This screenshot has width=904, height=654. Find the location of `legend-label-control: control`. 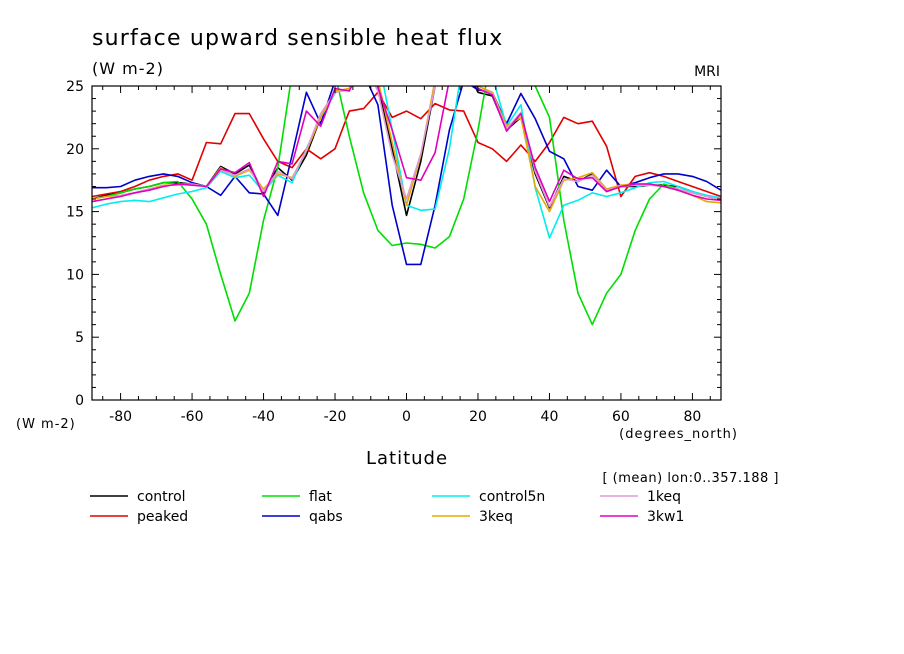

legend-label-control: control is located at coordinates (161, 497).